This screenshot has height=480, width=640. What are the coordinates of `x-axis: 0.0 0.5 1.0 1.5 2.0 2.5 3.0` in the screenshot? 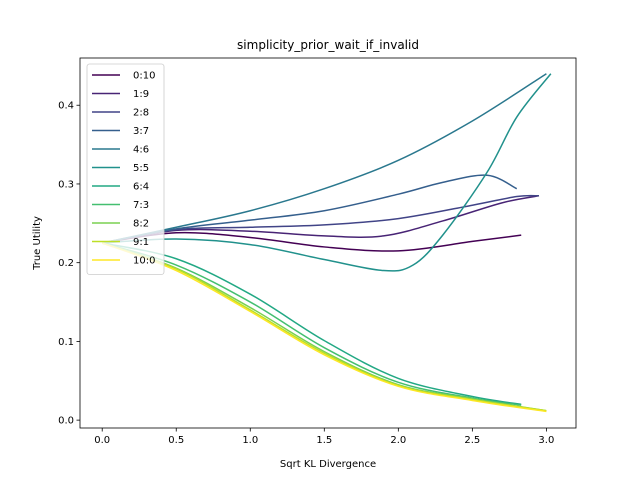 It's located at (324, 437).